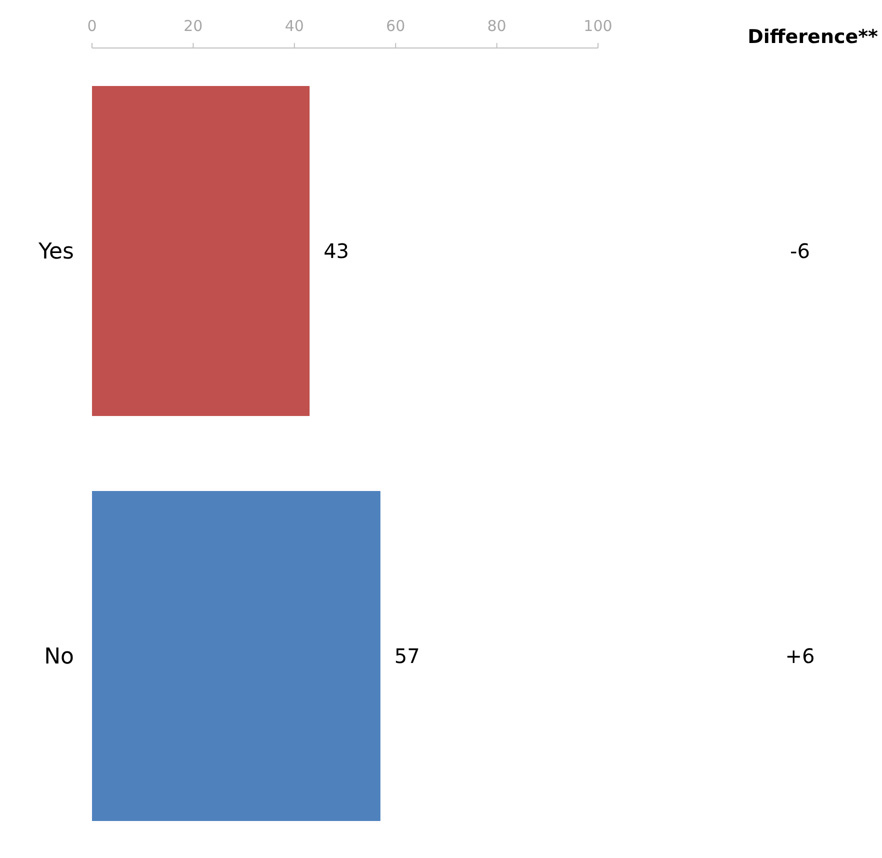 The height and width of the screenshot is (858, 882). What do you see at coordinates (337, 251) in the screenshot?
I see `data-label: 43` at bounding box center [337, 251].